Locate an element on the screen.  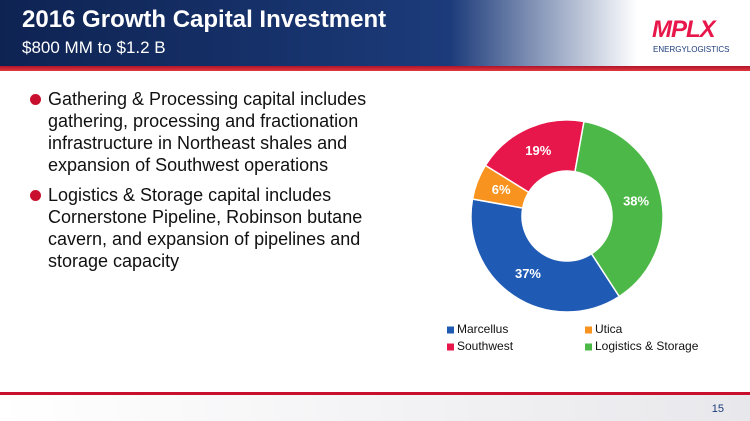
legend-label: Utica is located at coordinates (609, 329).